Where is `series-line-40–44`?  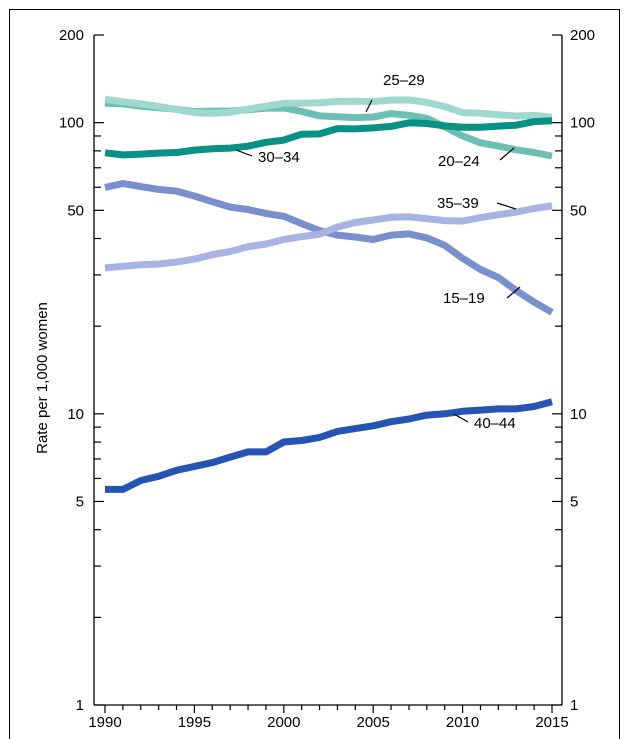
series-line-40–44 is located at coordinates (329, 445).